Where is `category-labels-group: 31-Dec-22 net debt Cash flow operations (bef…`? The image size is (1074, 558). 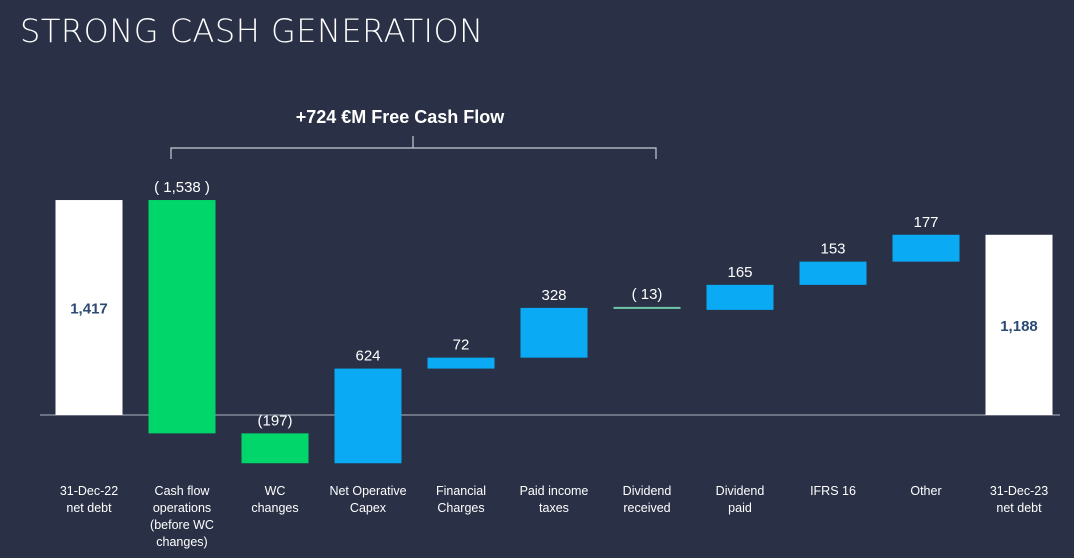 category-labels-group: 31-Dec-22 net debt Cash flow operations (bef… is located at coordinates (554, 516).